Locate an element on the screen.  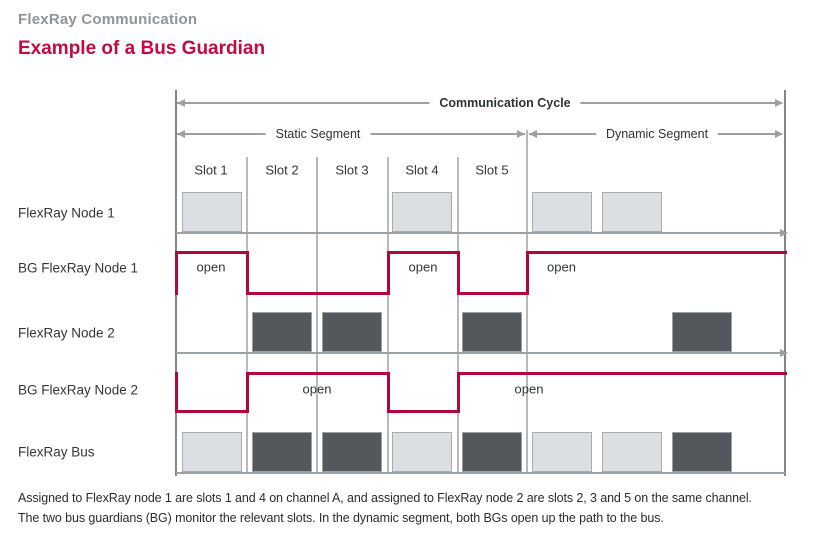
open-label-bg1-1: open is located at coordinates (211, 267).